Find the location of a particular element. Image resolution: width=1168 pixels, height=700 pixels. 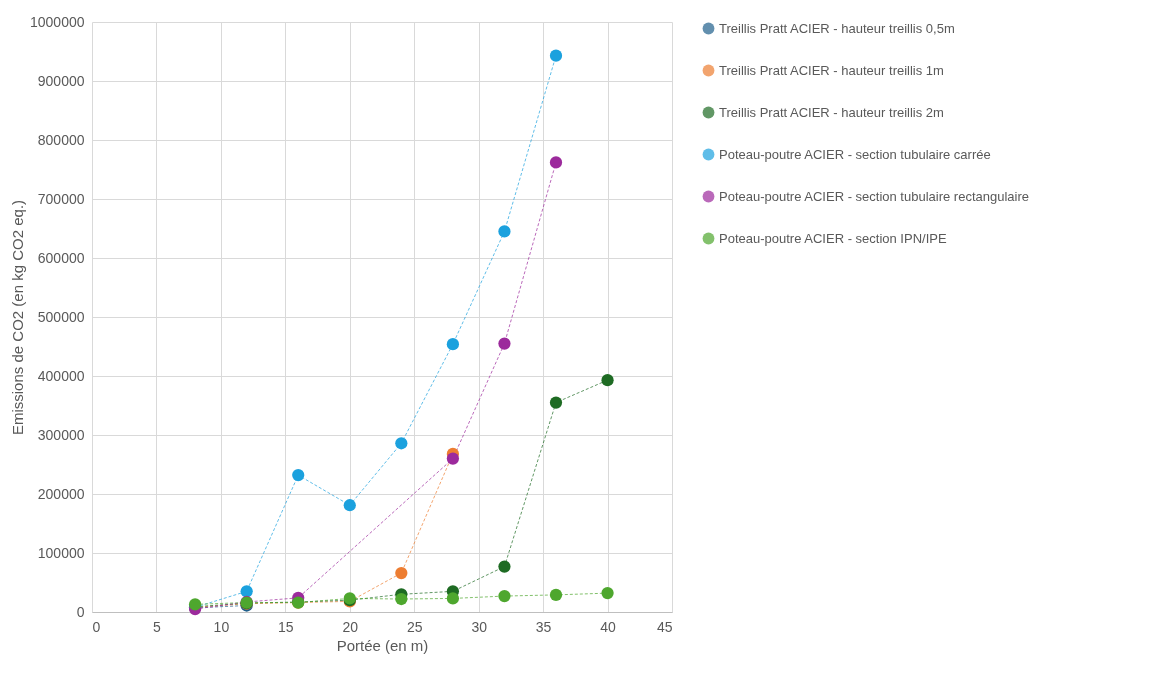

x-tick-label: 45 is located at coordinates (664, 626).